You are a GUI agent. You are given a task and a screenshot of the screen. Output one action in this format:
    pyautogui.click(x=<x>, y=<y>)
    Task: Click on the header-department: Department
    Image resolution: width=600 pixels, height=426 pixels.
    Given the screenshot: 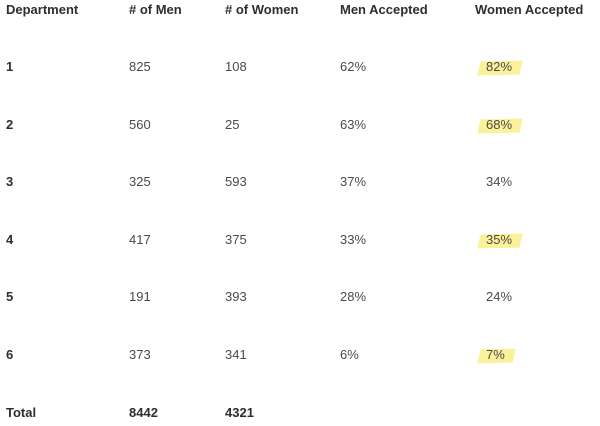 What is the action you would take?
    pyautogui.click(x=42, y=9)
    